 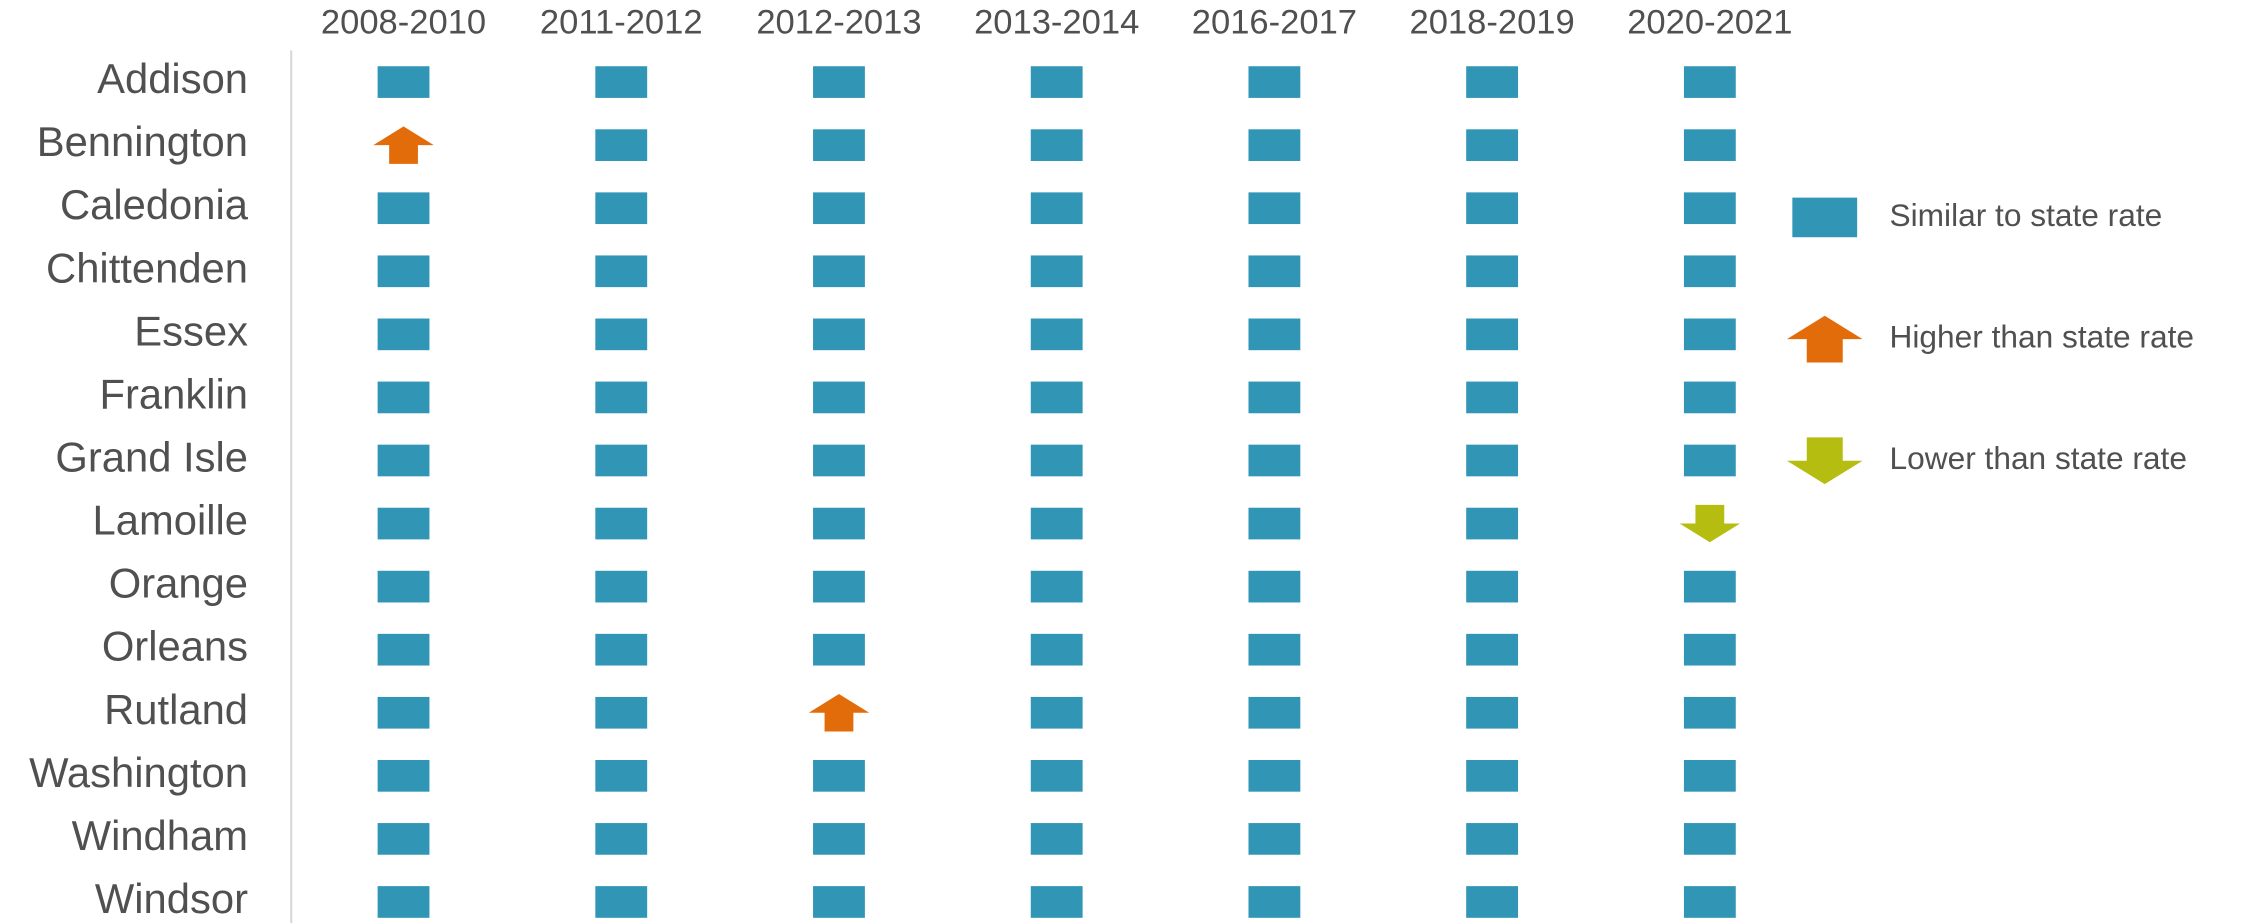 What do you see at coordinates (178, 583) in the screenshot?
I see `row-label: Orange` at bounding box center [178, 583].